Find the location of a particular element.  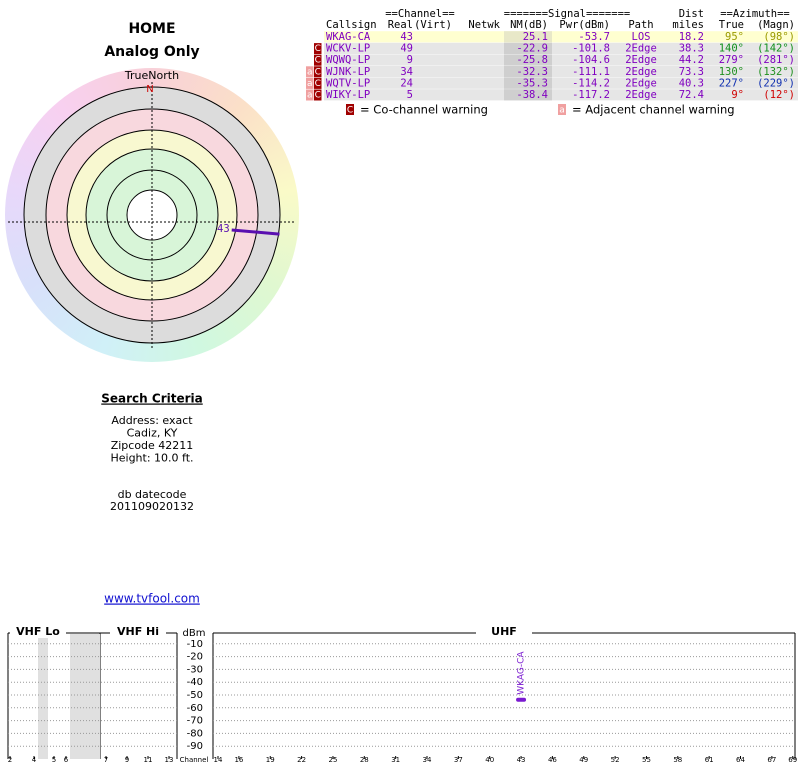

x-tick-label: 9 is located at coordinates (127, 760).